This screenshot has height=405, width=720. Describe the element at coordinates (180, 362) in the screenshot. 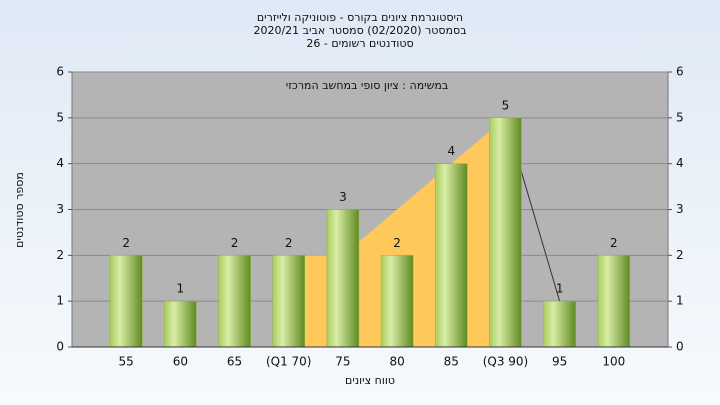

I see `x-tick-label: 60` at that location.